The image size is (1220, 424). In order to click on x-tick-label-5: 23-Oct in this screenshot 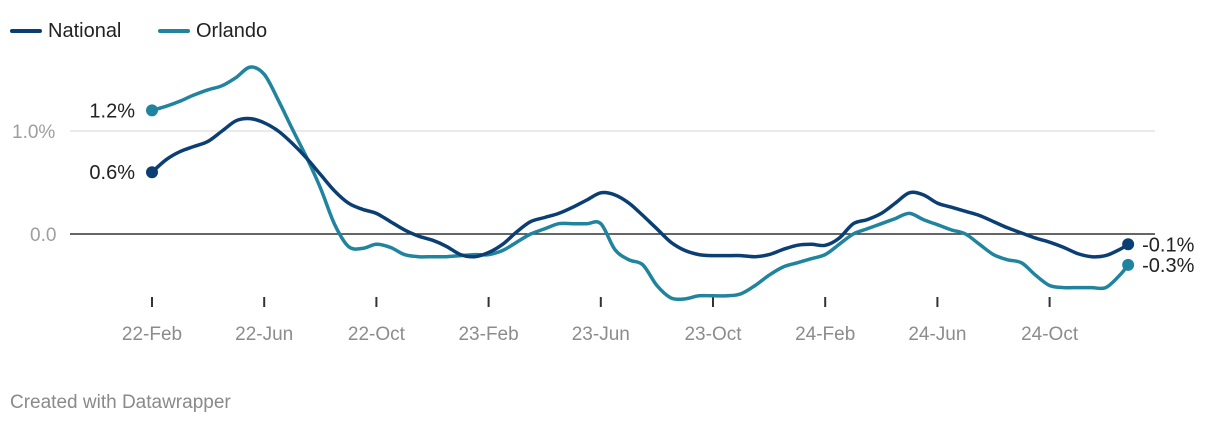, I will do `click(713, 334)`.